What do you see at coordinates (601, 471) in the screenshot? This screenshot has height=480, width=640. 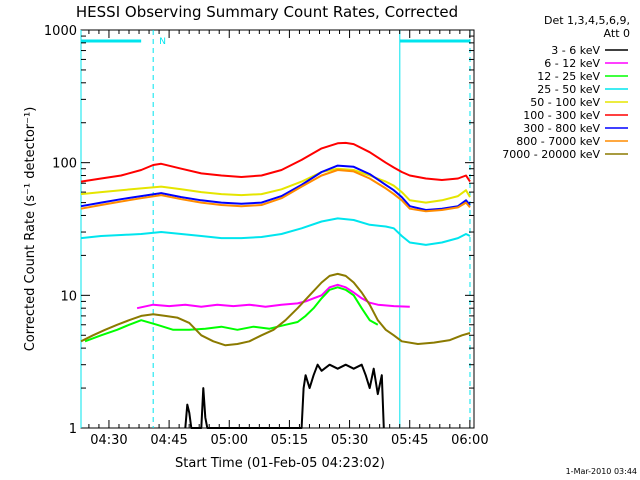 I see `footer-timestamp: 1-Mar-2010 03:44` at bounding box center [601, 471].